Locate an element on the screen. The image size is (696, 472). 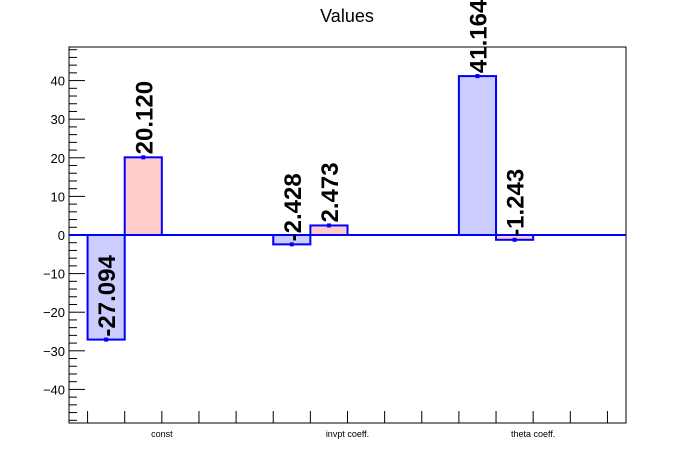
x-axis: const invpt coeff. theta coeff. is located at coordinates (347, 425).